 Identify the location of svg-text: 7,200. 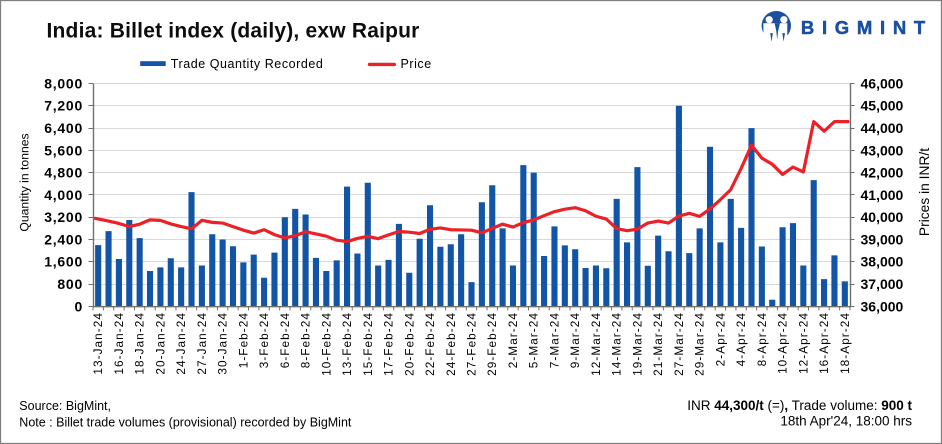
(63, 106).